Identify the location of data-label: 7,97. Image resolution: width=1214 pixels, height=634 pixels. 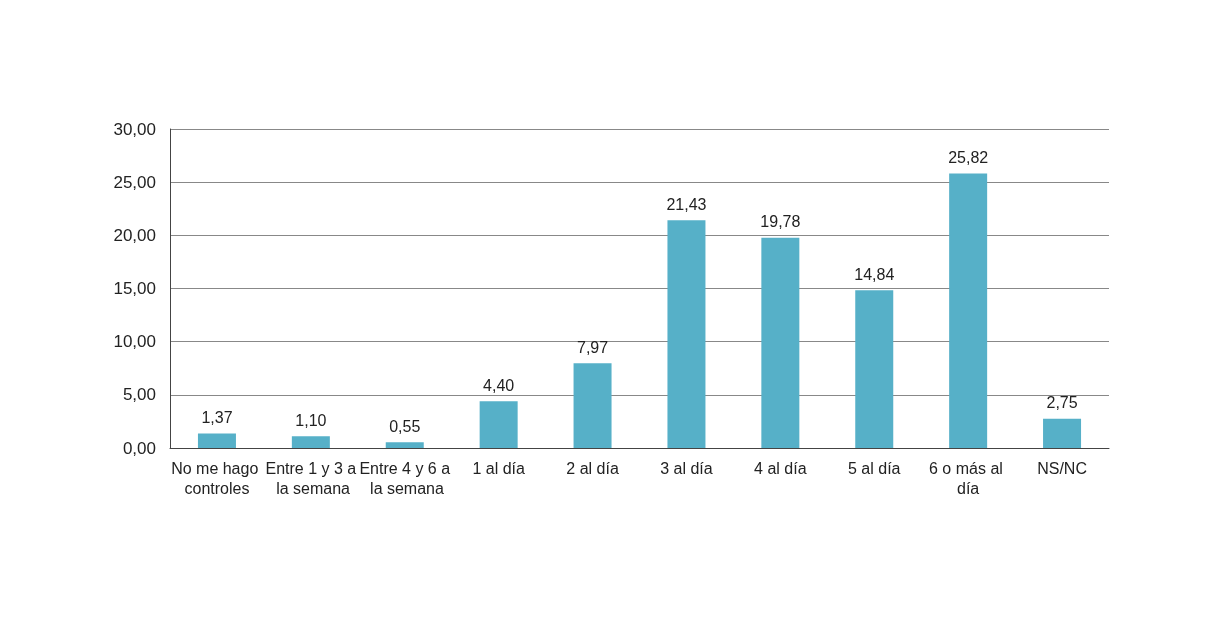
(592, 347).